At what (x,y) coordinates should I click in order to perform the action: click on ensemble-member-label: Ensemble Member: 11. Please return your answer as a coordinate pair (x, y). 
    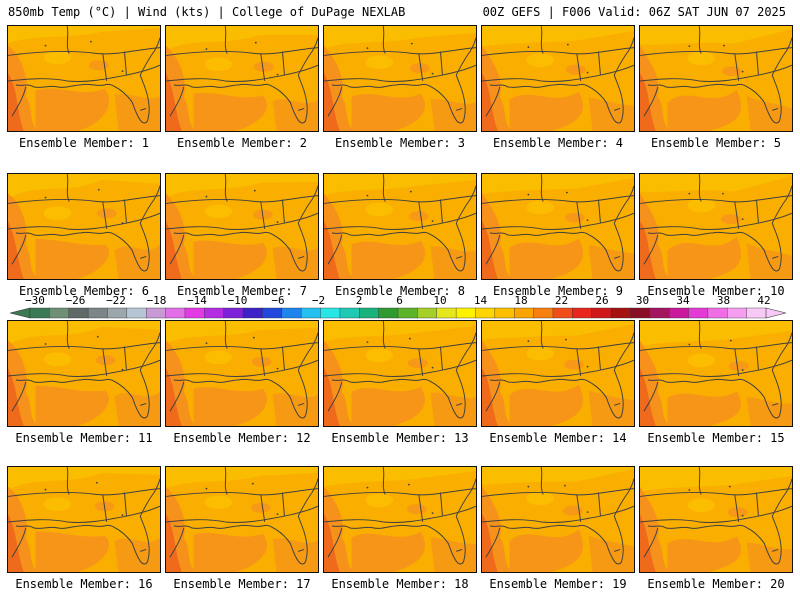
    Looking at the image, I should click on (84, 438).